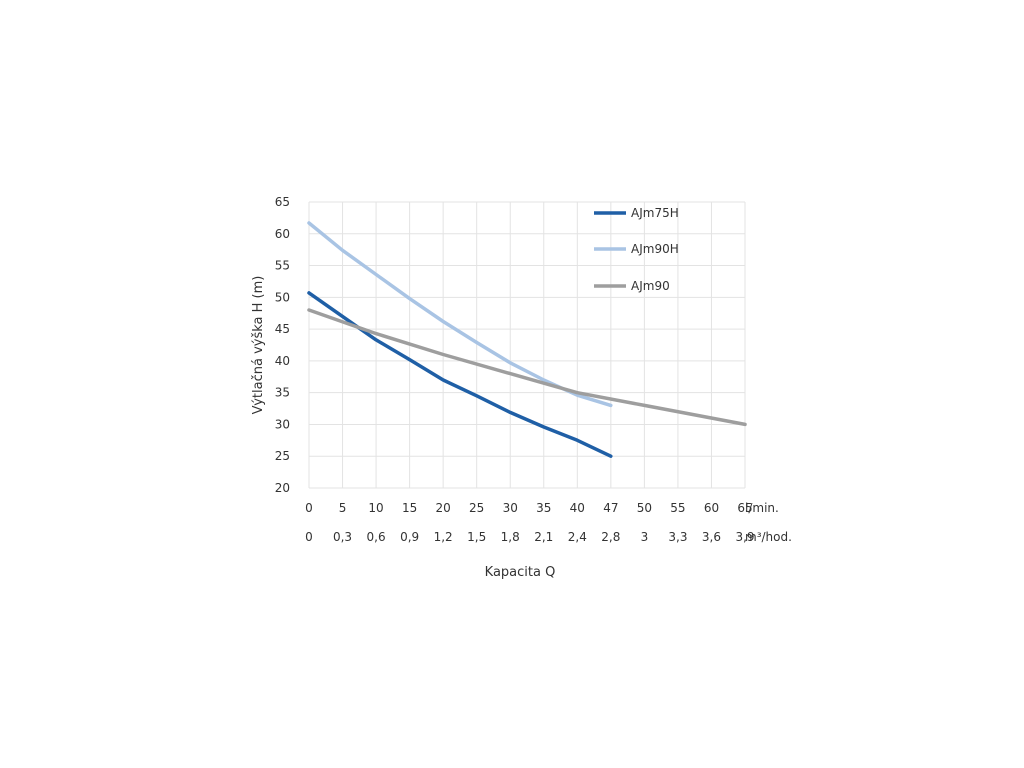  Describe the element at coordinates (282, 345) in the screenshot. I see `y-axis-ticks: 20 25 30 35 40 45 50 55 60 65` at that location.